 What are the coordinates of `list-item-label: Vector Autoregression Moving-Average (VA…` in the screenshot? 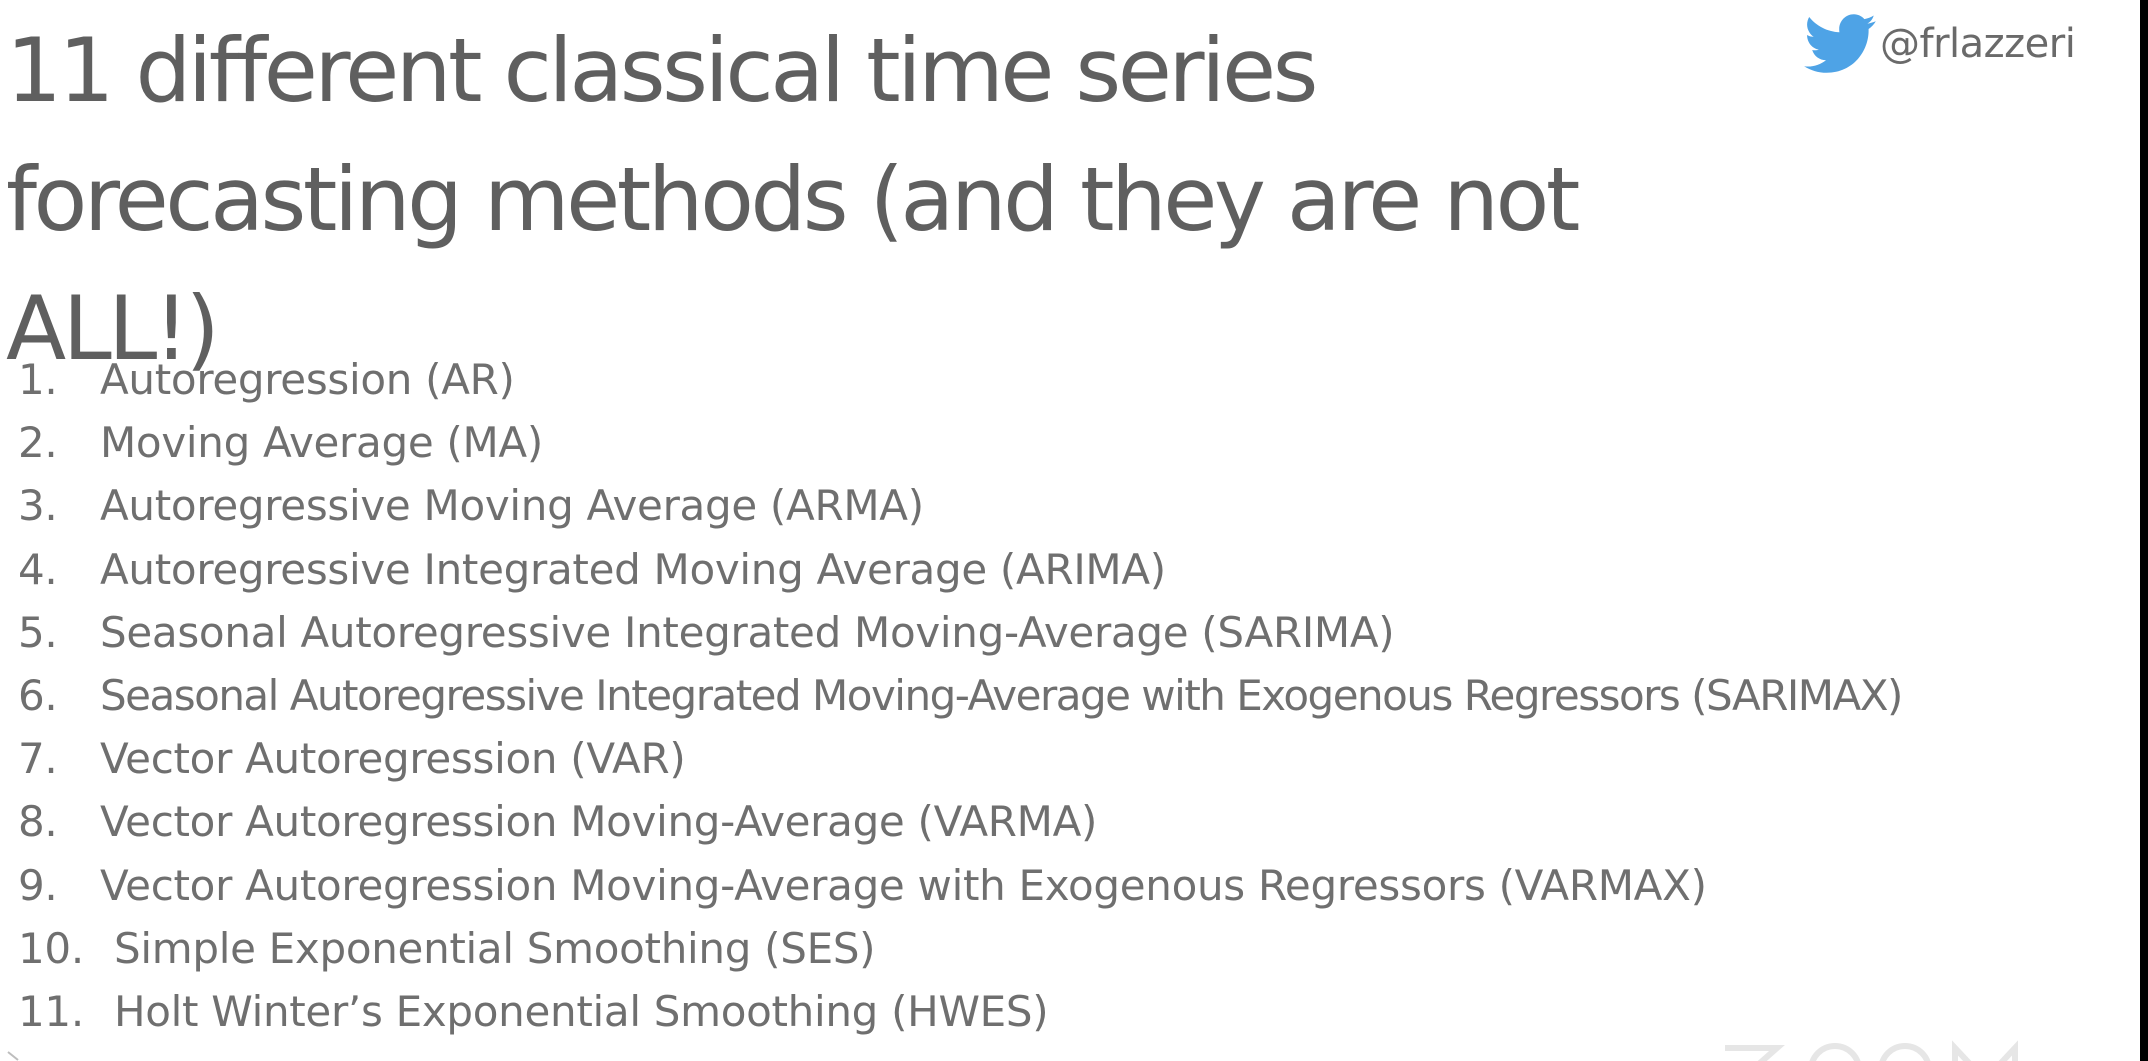 It's located at (599, 822).